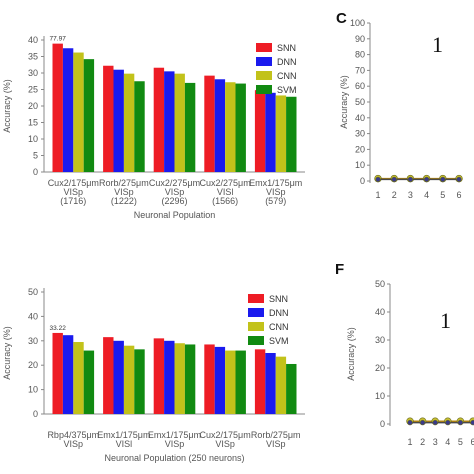 The image size is (474, 474). Describe the element at coordinates (264, 75) in the screenshot. I see `legend-swatch-cnn` at that location.